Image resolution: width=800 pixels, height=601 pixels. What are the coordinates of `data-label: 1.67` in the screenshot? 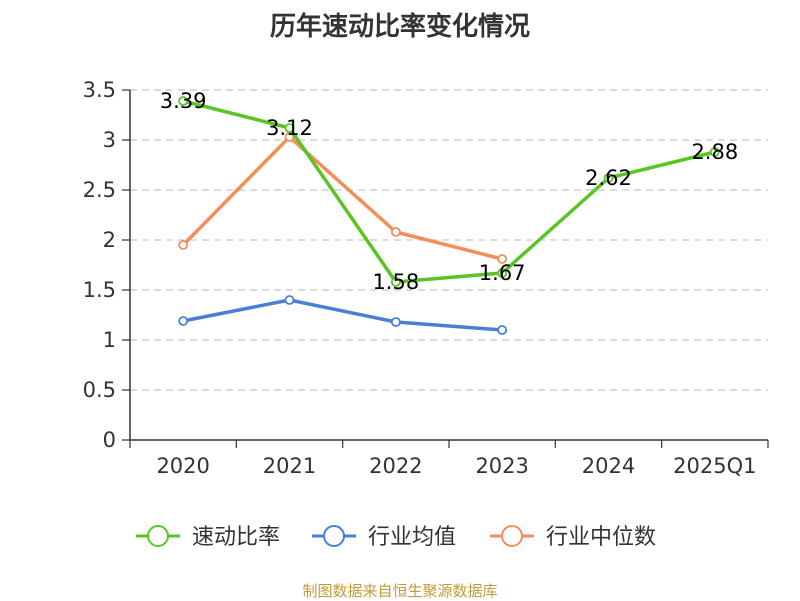 It's located at (502, 273).